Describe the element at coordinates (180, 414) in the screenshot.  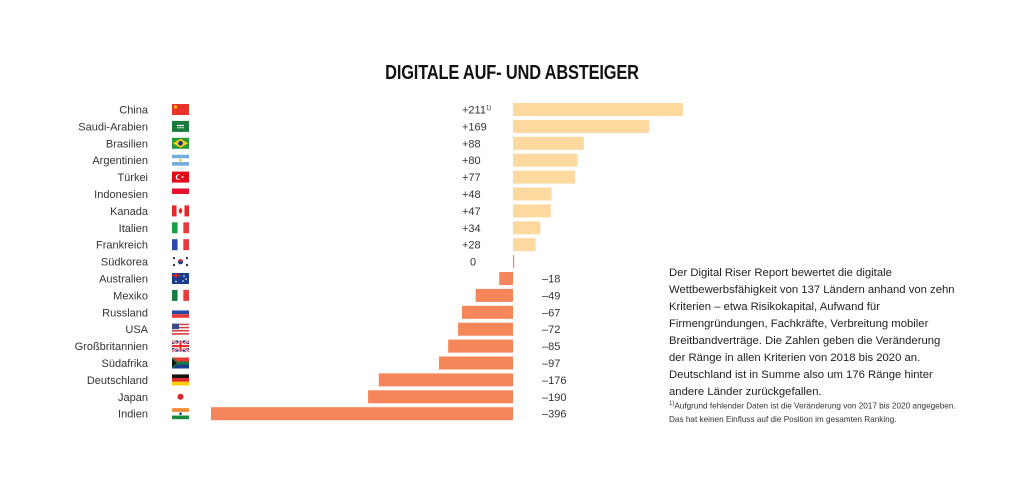
I see `flag-chakra` at that location.